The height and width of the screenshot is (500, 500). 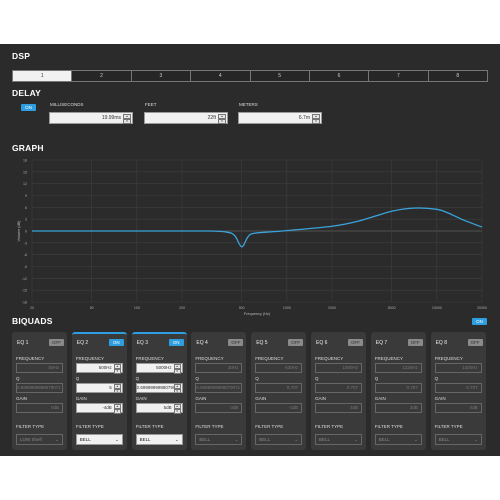 I want to click on tab-channel-3: 3, so click(x=160, y=76).